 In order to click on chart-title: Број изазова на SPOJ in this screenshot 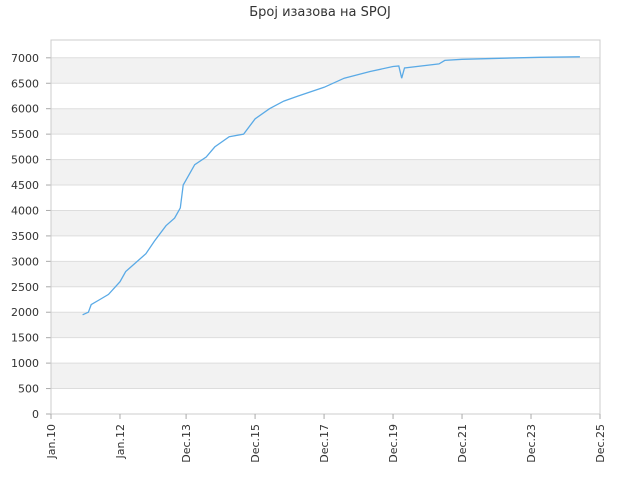, I will do `click(320, 12)`.